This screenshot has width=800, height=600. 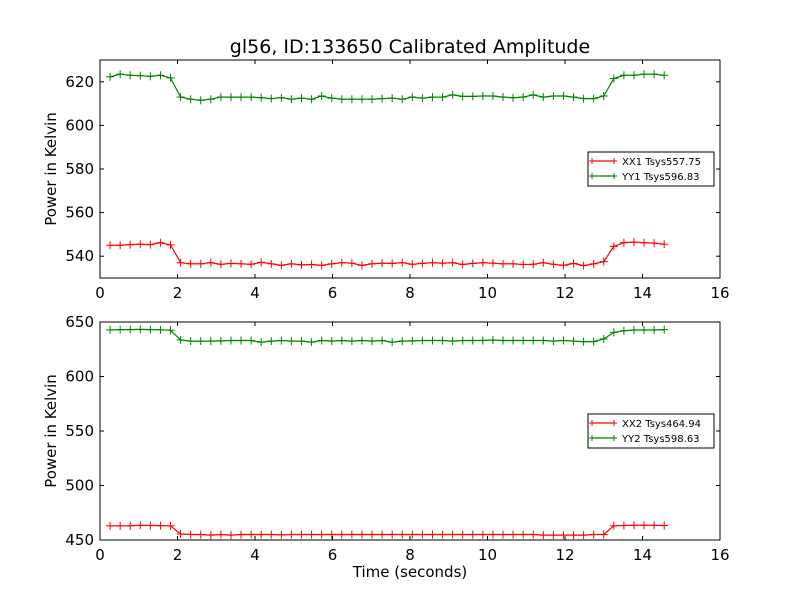 I want to click on x-tick-label: 6, so click(x=333, y=293).